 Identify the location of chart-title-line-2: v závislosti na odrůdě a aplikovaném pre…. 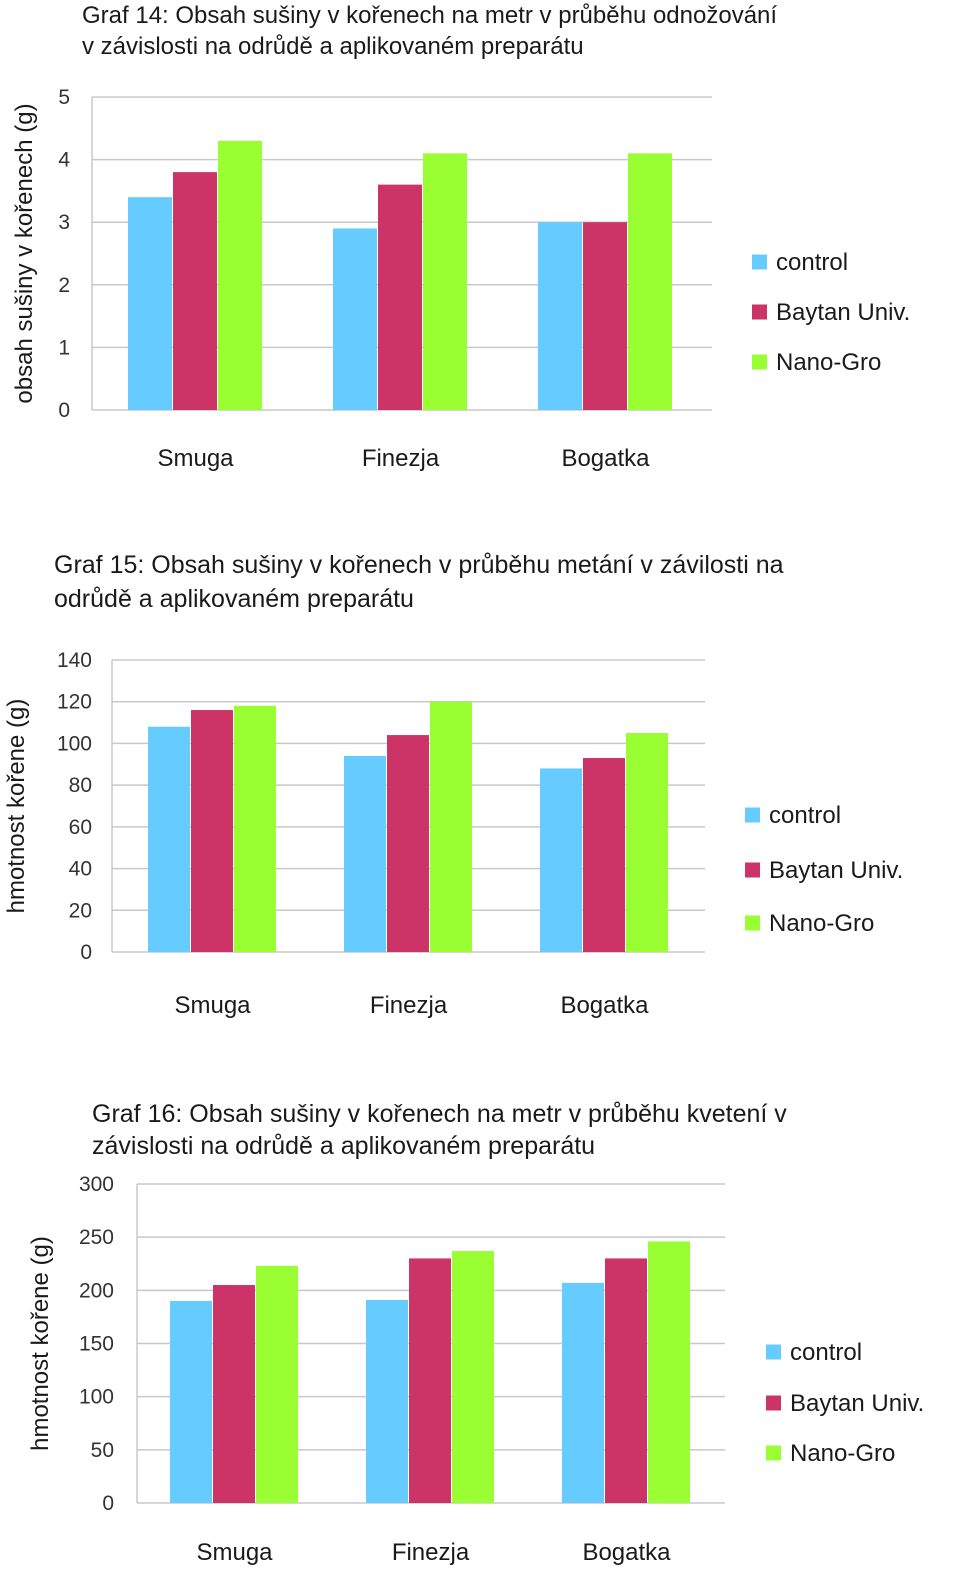
(333, 46).